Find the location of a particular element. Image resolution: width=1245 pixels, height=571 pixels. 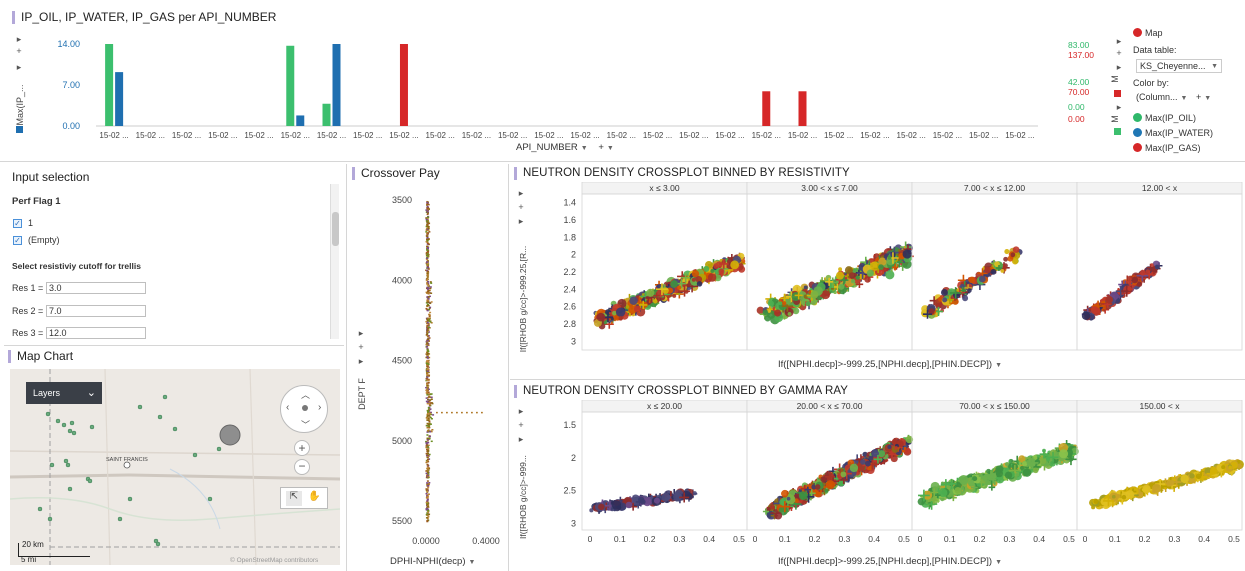

res-y-expand-icon: ▸ is located at coordinates (521, 193).